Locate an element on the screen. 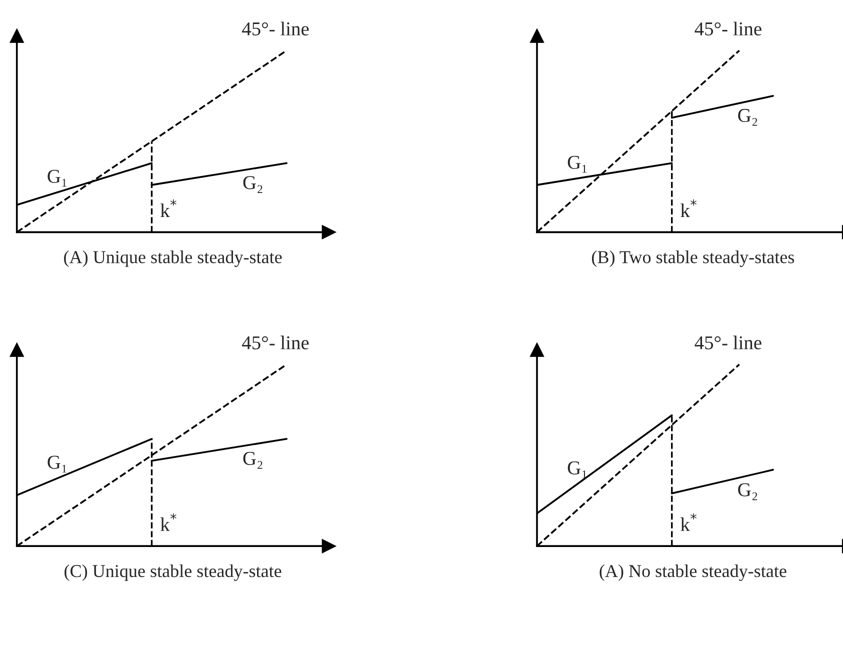 The width and height of the screenshot is (843, 654). text: (C) Unique stable steady-state is located at coordinates (173, 572).